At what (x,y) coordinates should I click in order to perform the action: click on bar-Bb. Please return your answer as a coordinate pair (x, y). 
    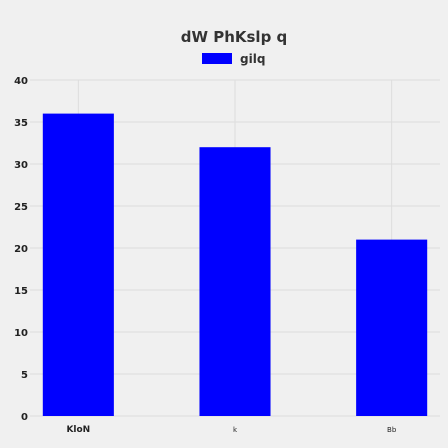
    Looking at the image, I should click on (392, 327).